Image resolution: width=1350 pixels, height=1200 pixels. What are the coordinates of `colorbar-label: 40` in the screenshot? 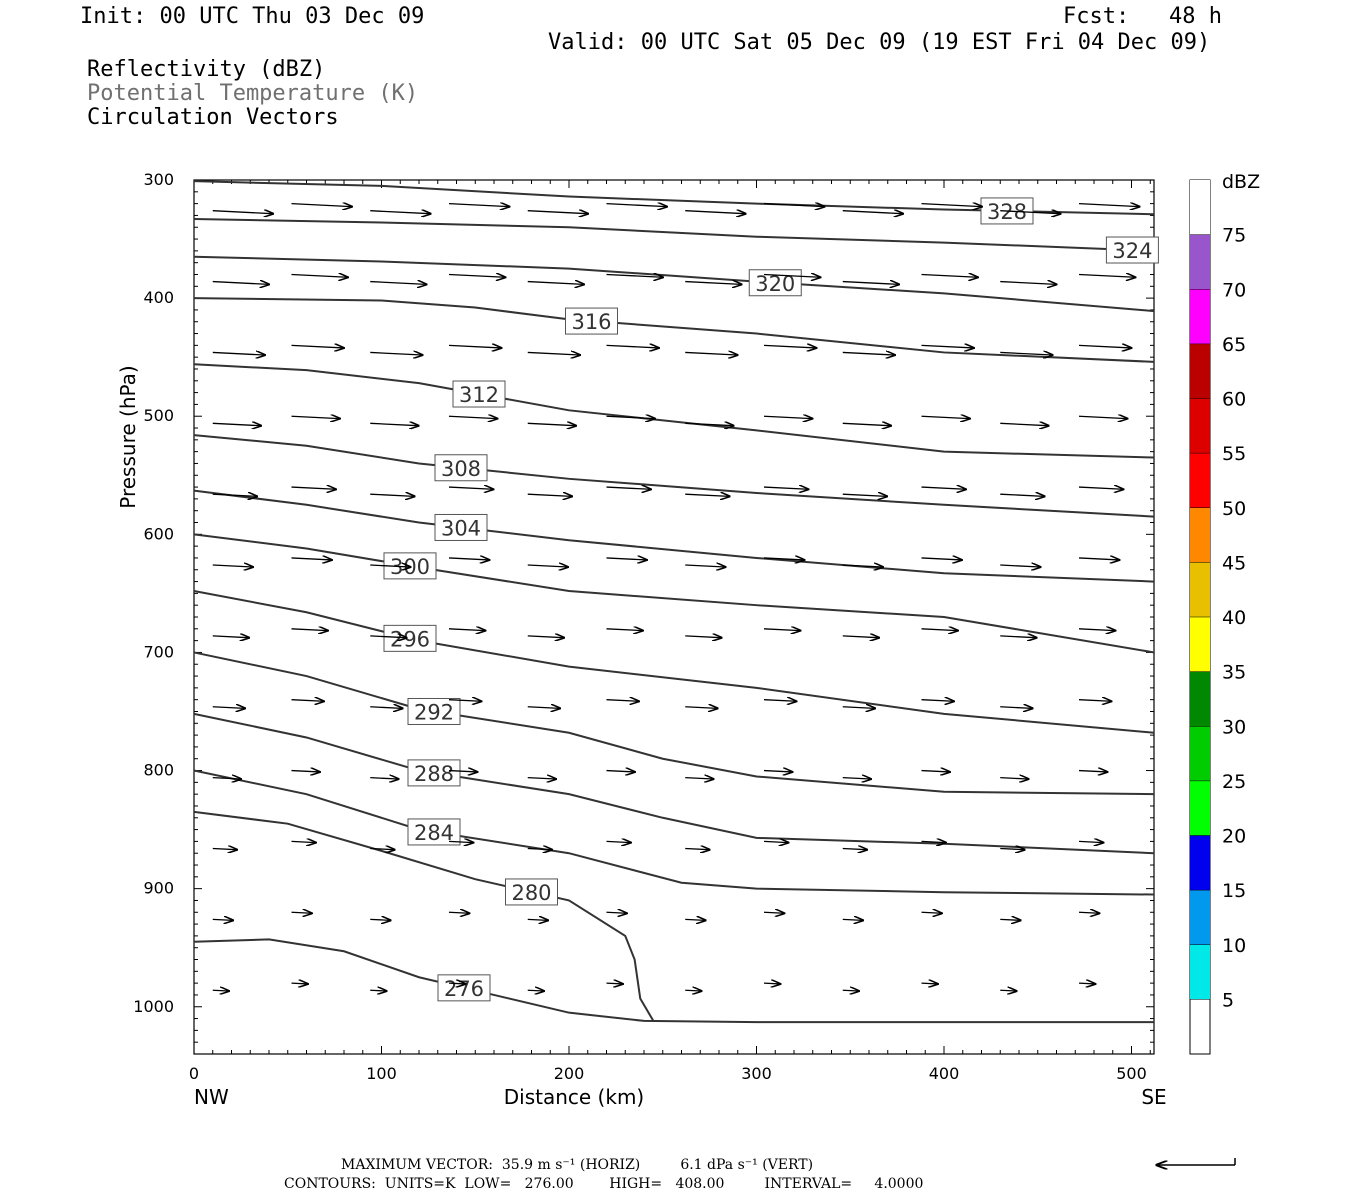 It's located at (1234, 618).